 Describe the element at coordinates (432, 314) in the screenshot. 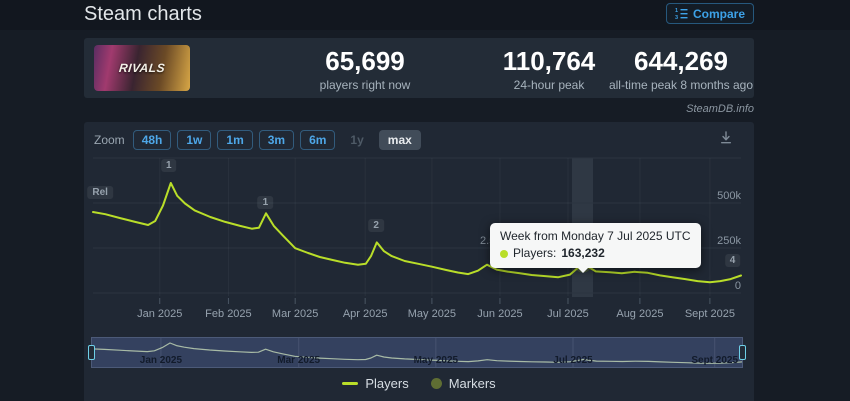

I see `x-axis-label-may-2025: May 2025` at that location.